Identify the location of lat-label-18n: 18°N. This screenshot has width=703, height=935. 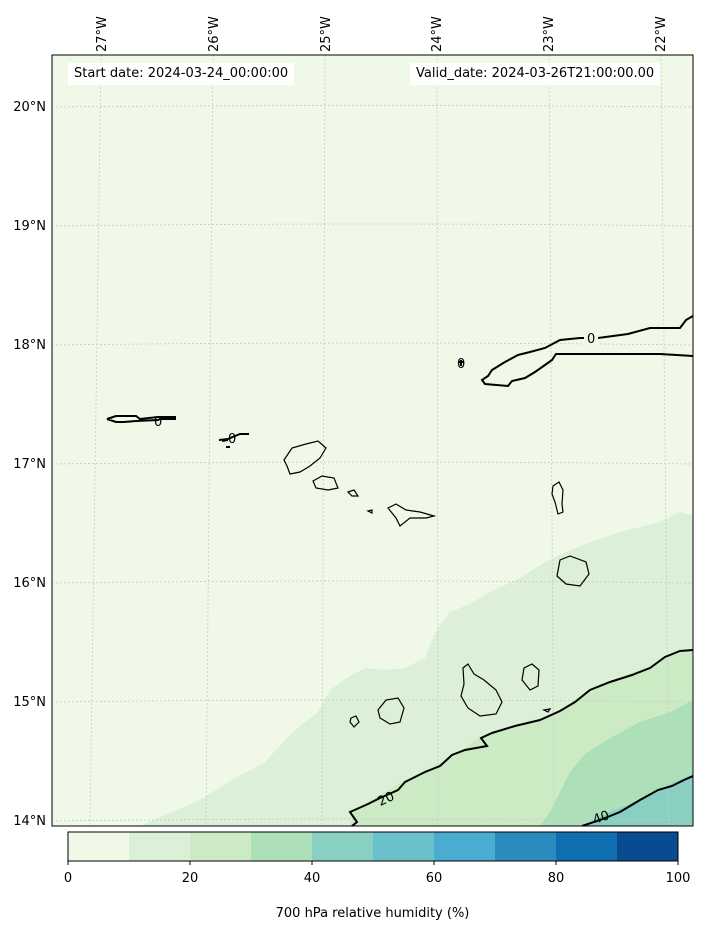
(29, 345).